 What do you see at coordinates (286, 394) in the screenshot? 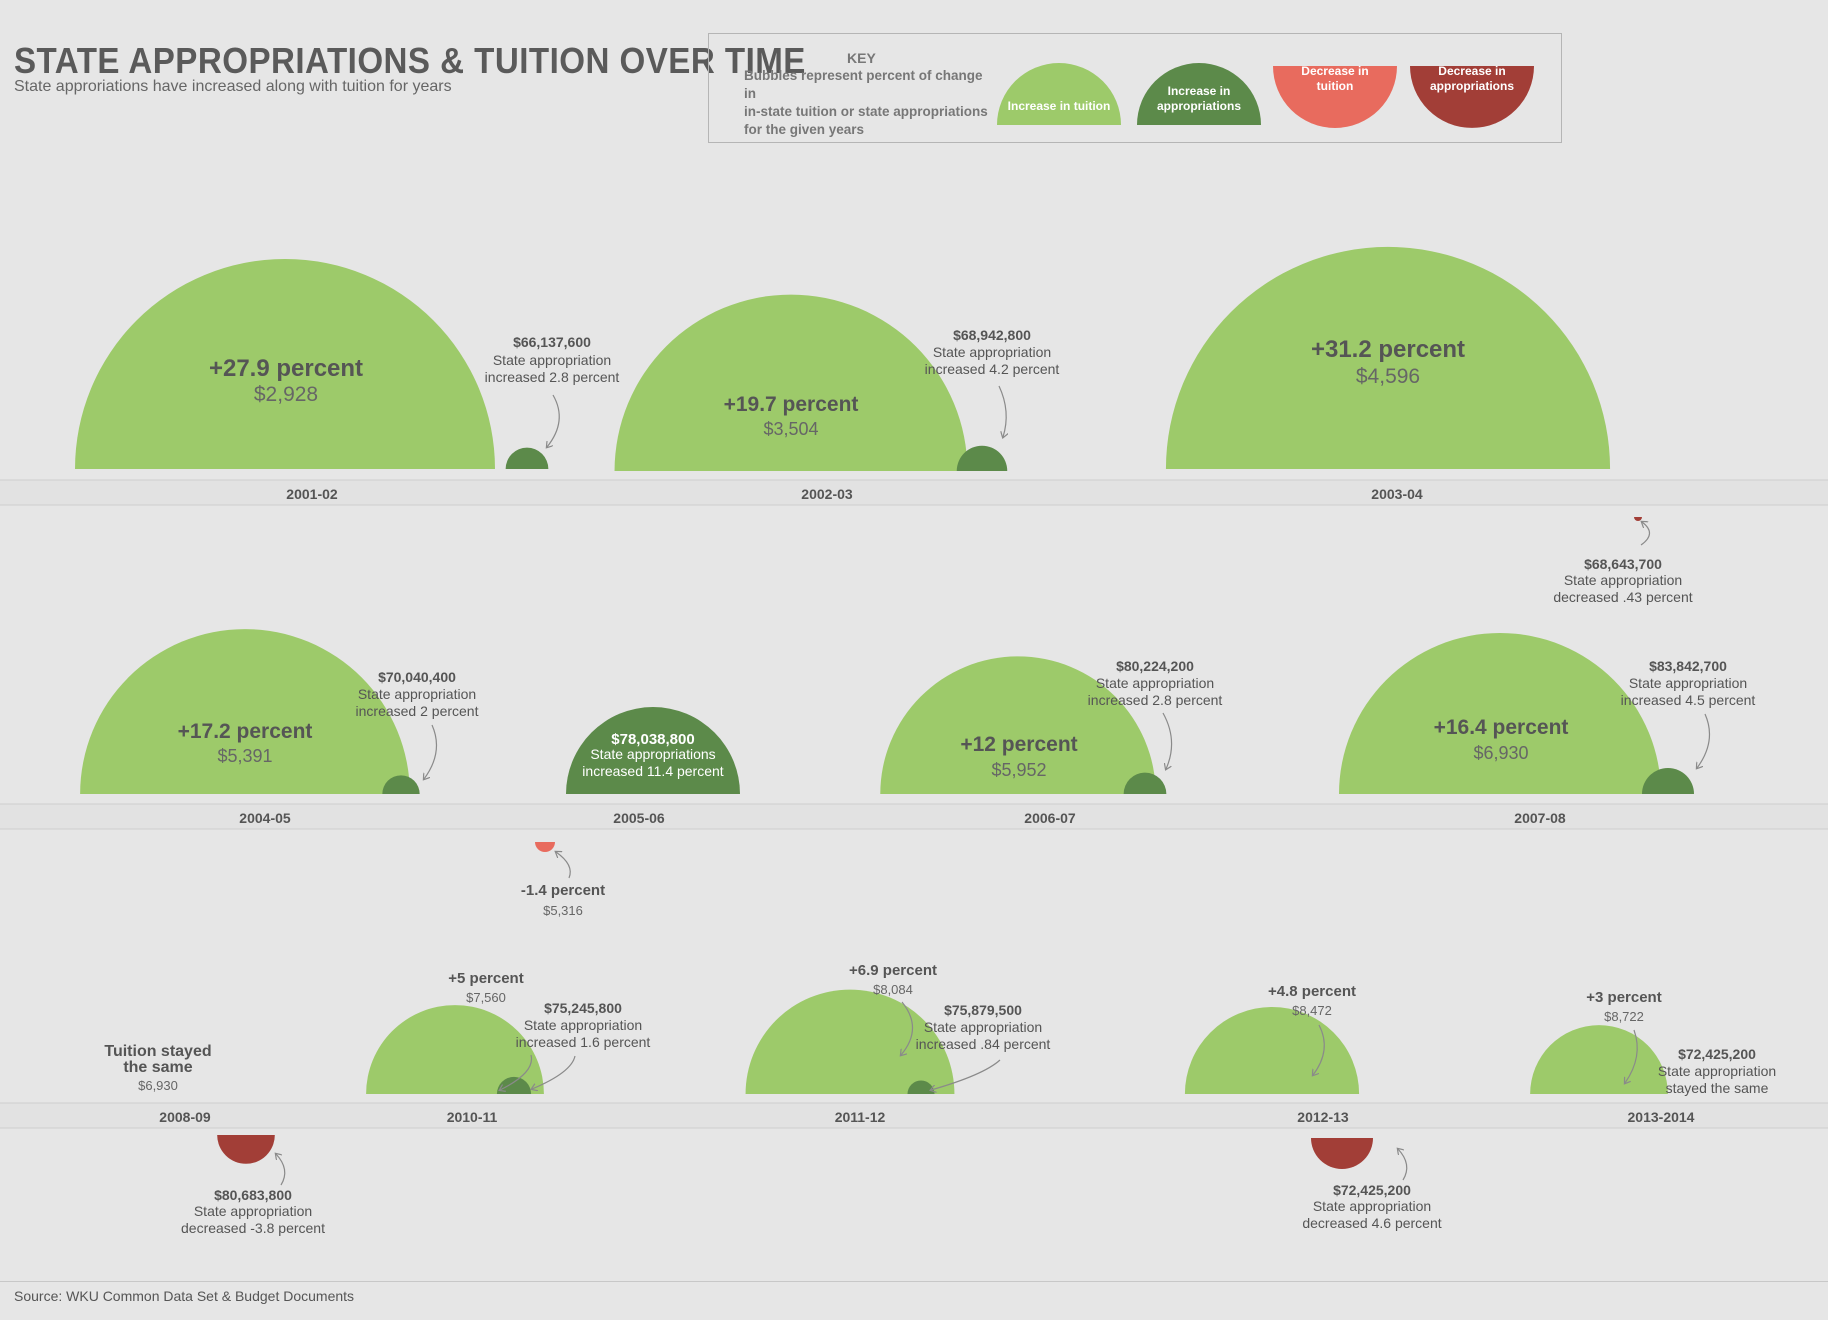
I see `tuition-amount-label: $2,928` at bounding box center [286, 394].